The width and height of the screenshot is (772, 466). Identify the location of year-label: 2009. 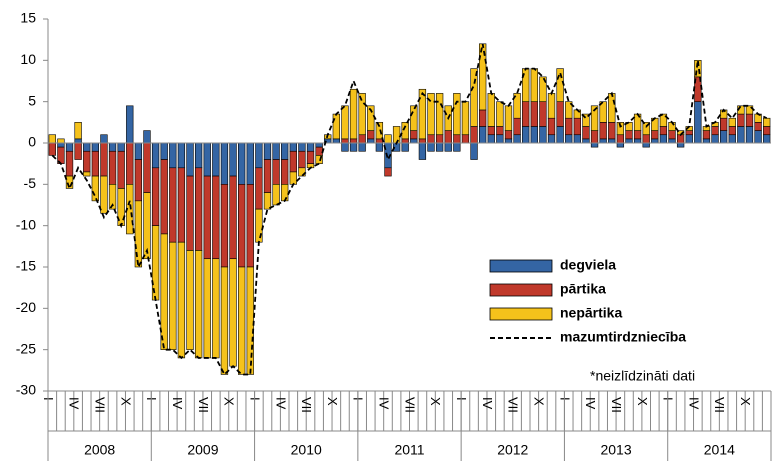
(202, 450).